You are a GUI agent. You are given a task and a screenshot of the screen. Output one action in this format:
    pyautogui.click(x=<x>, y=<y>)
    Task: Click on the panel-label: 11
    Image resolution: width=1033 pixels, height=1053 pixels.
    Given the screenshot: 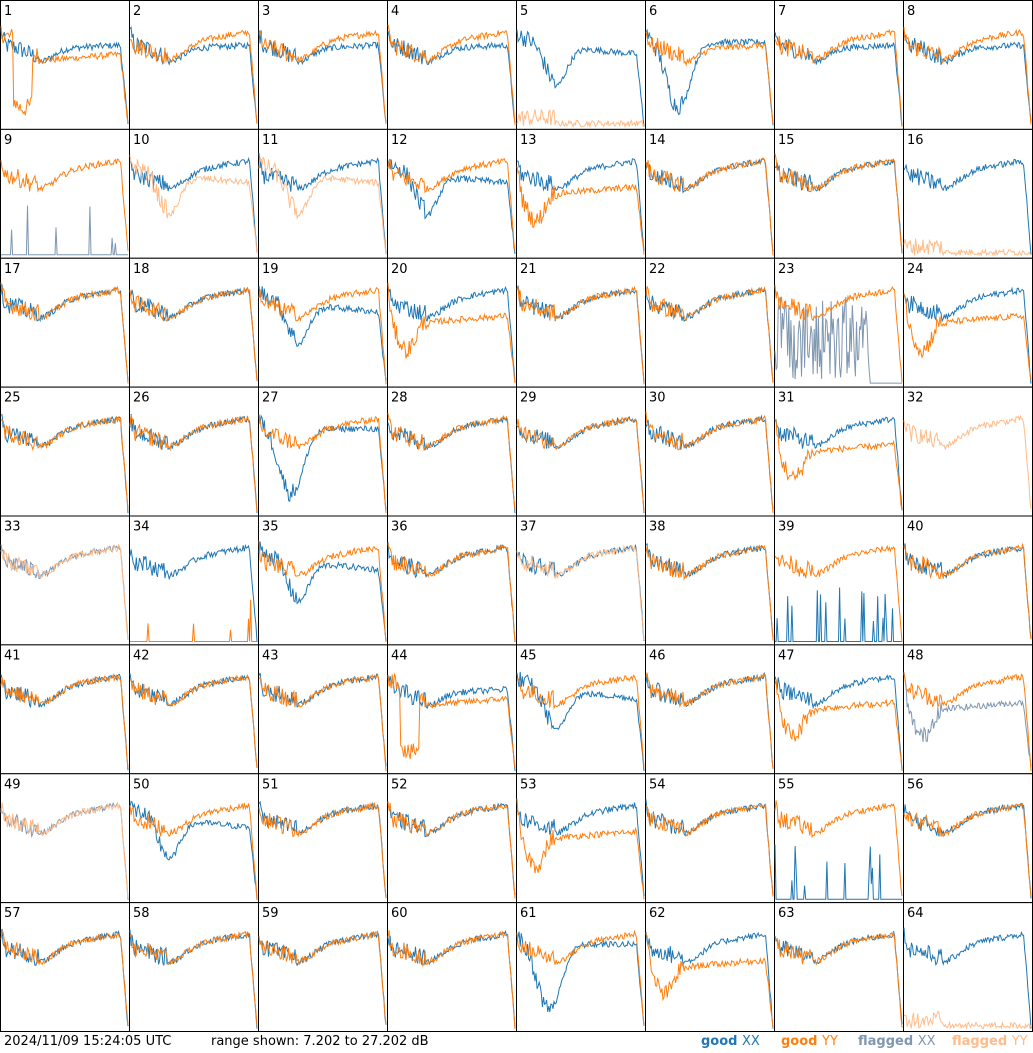 What is the action you would take?
    pyautogui.click(x=270, y=140)
    